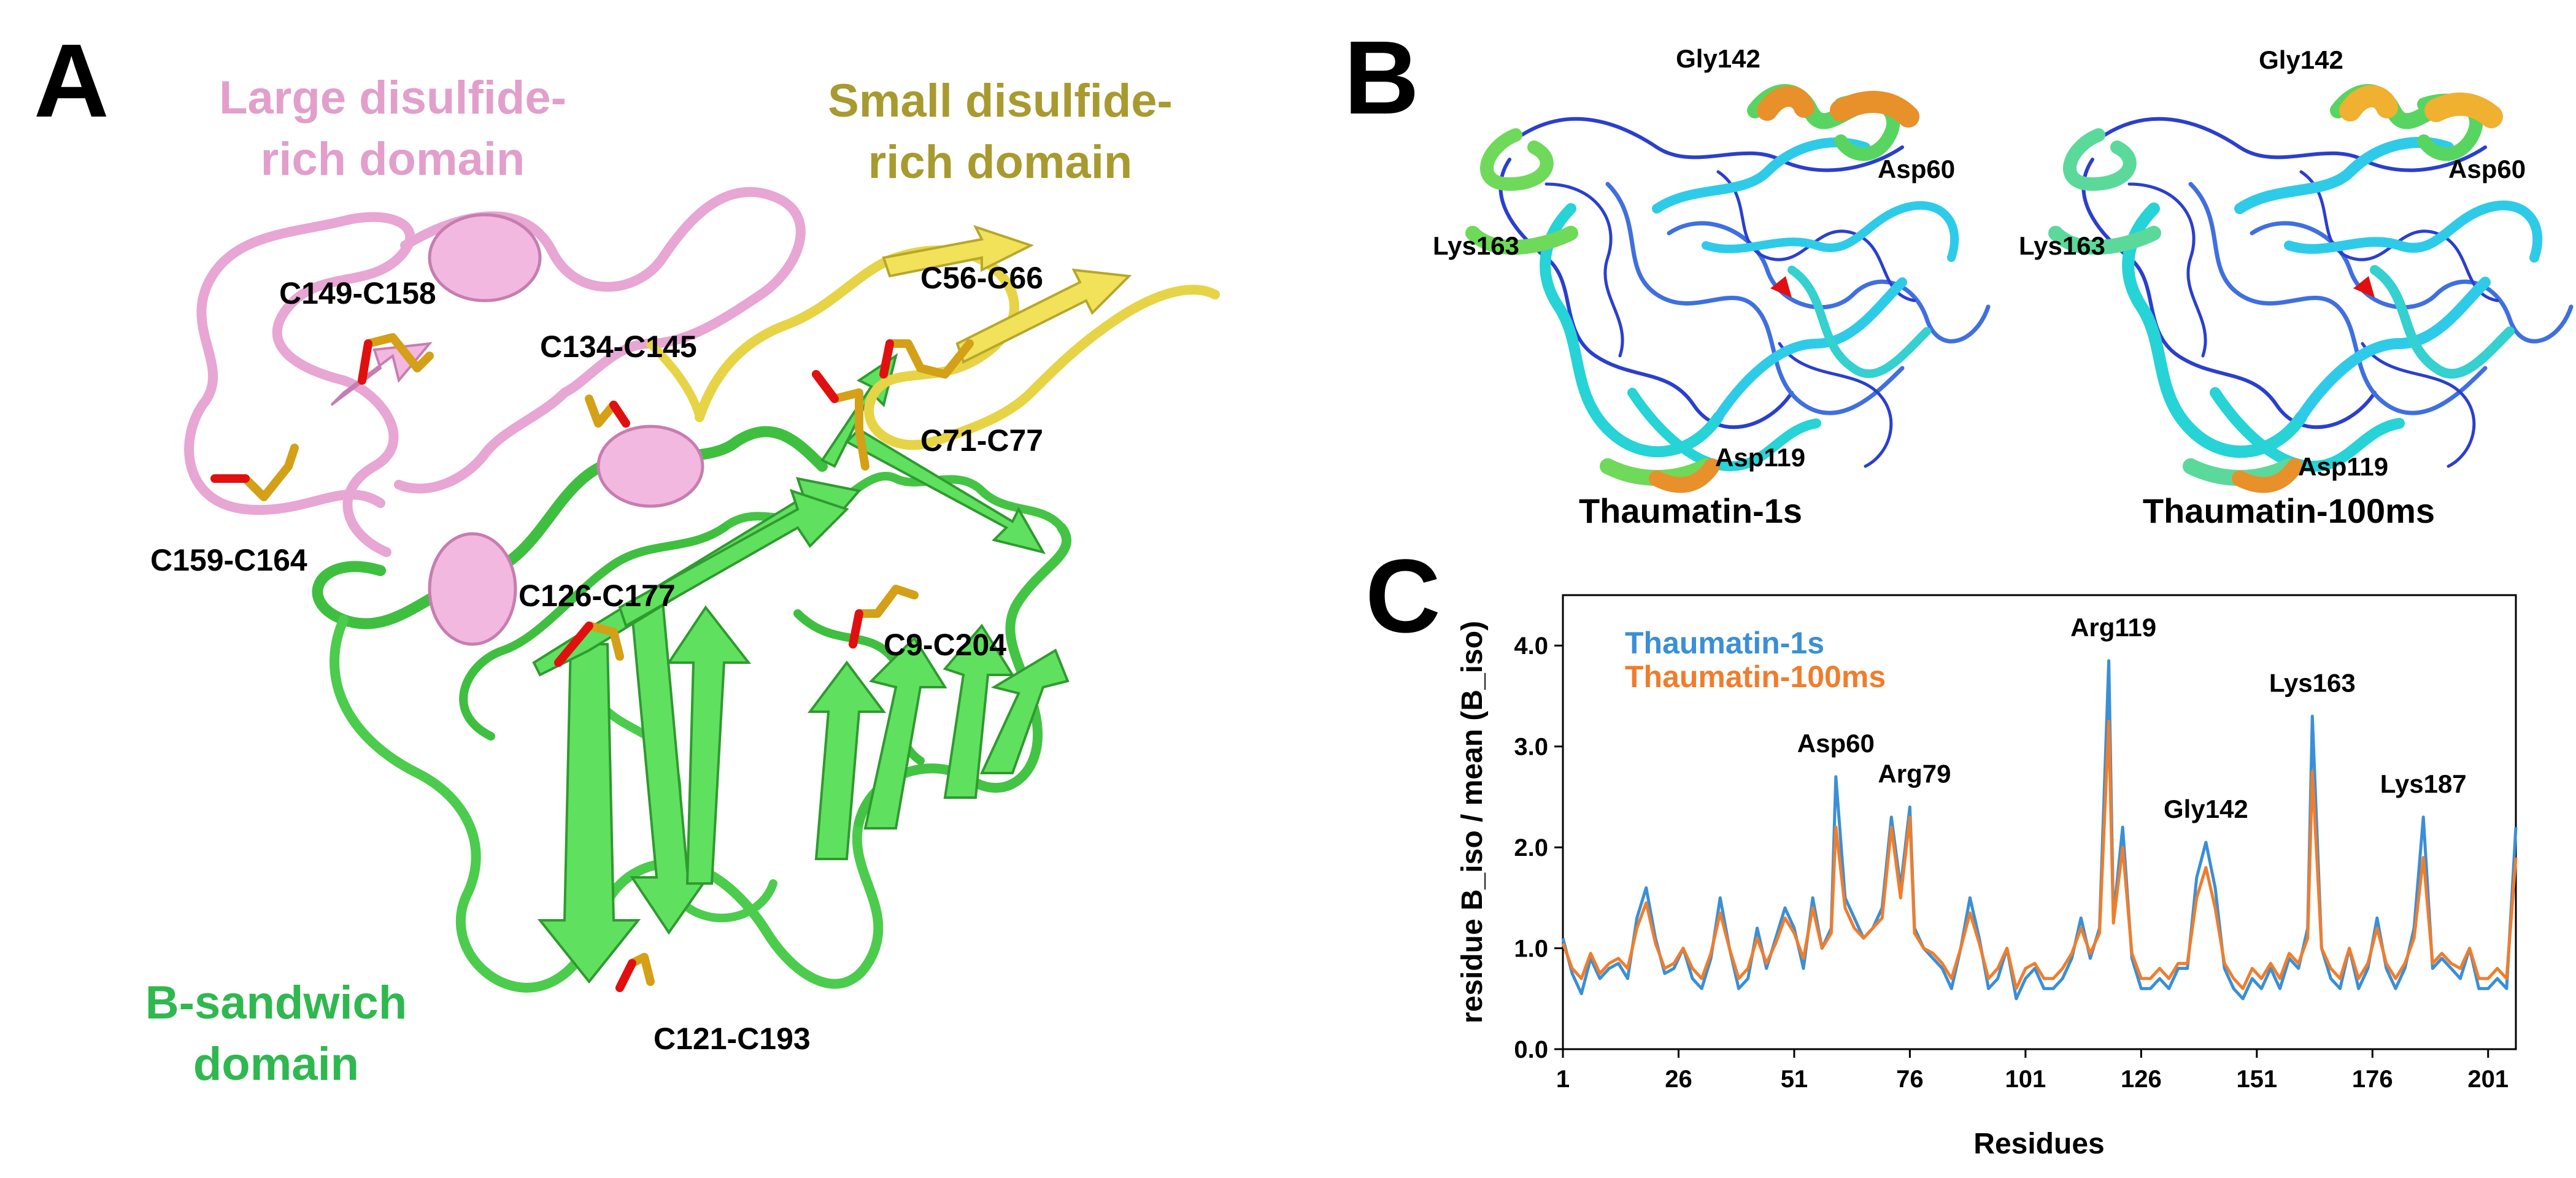  What do you see at coordinates (597, 596) in the screenshot?
I see `bond-label: C126-C177` at bounding box center [597, 596].